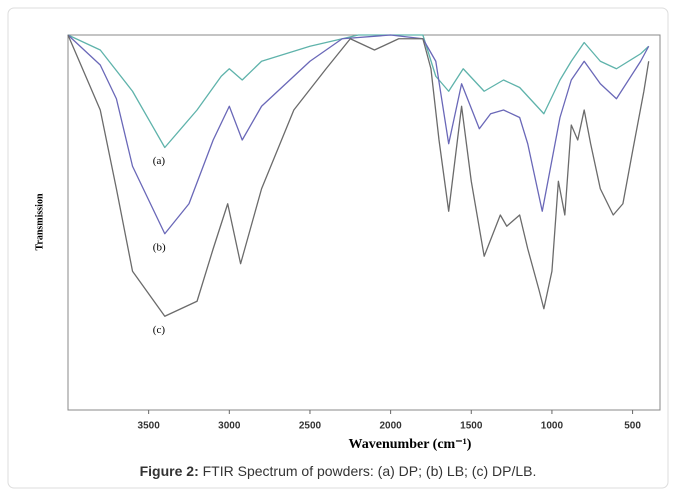 The width and height of the screenshot is (677, 497). What do you see at coordinates (632, 426) in the screenshot?
I see `x-tick-label: 500` at bounding box center [632, 426].